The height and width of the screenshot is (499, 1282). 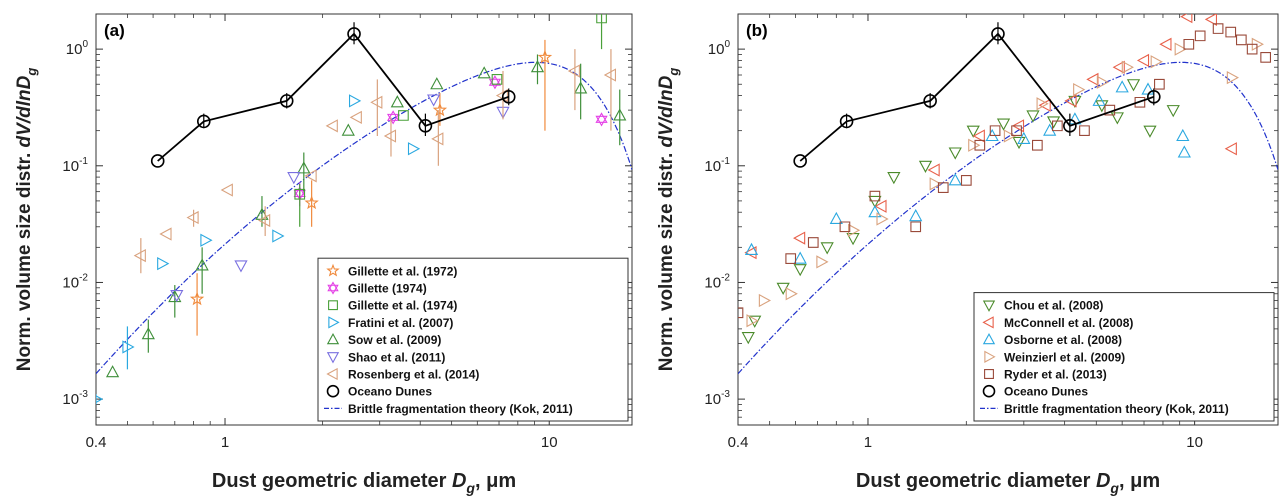 I want to click on x-tick-label: 0.4, so click(x=96, y=442).